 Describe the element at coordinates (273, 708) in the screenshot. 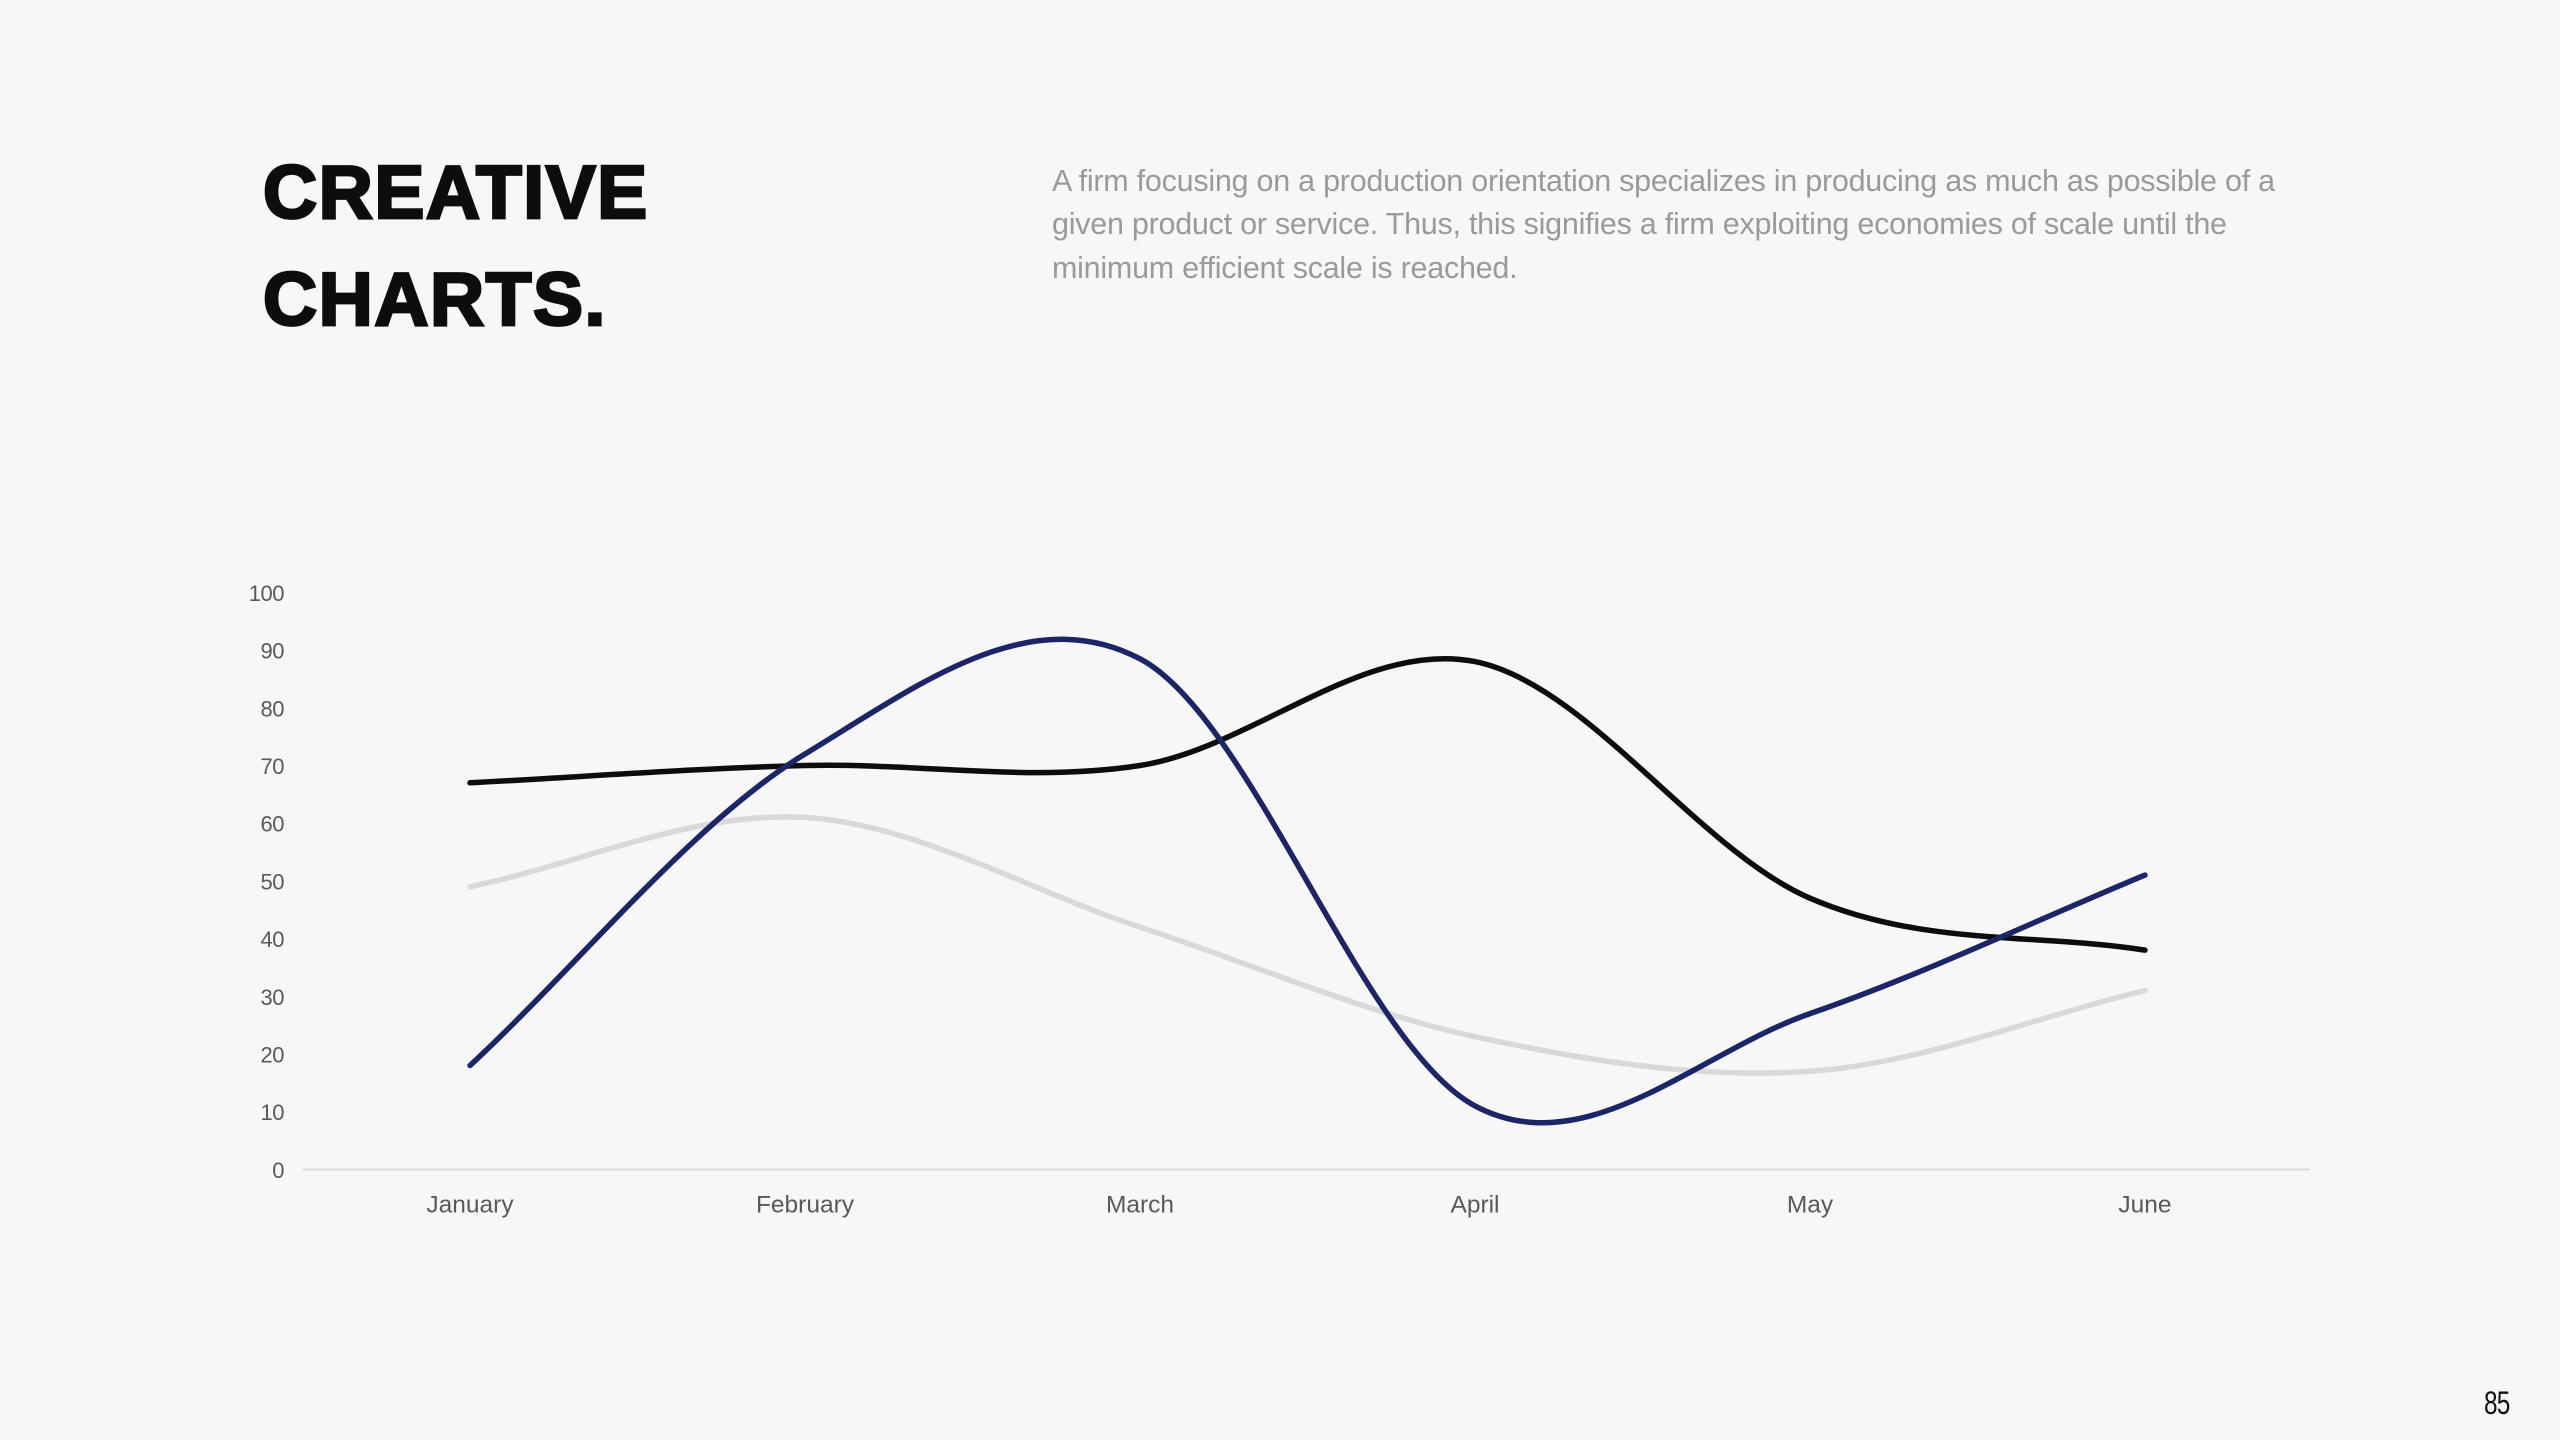

I see `svg-text: 80` at that location.